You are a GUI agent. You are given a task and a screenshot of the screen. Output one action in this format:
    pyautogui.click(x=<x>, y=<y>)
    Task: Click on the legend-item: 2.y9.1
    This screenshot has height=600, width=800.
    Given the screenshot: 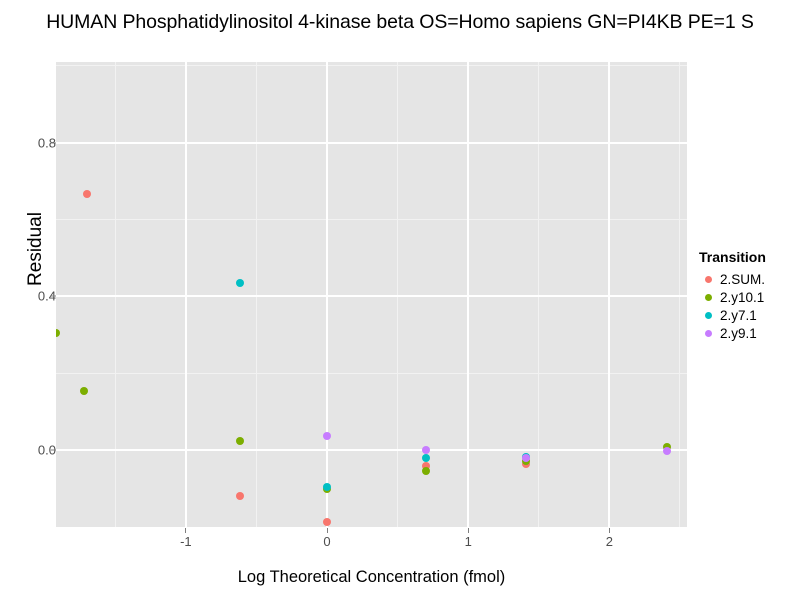 What is the action you would take?
    pyautogui.click(x=749, y=333)
    